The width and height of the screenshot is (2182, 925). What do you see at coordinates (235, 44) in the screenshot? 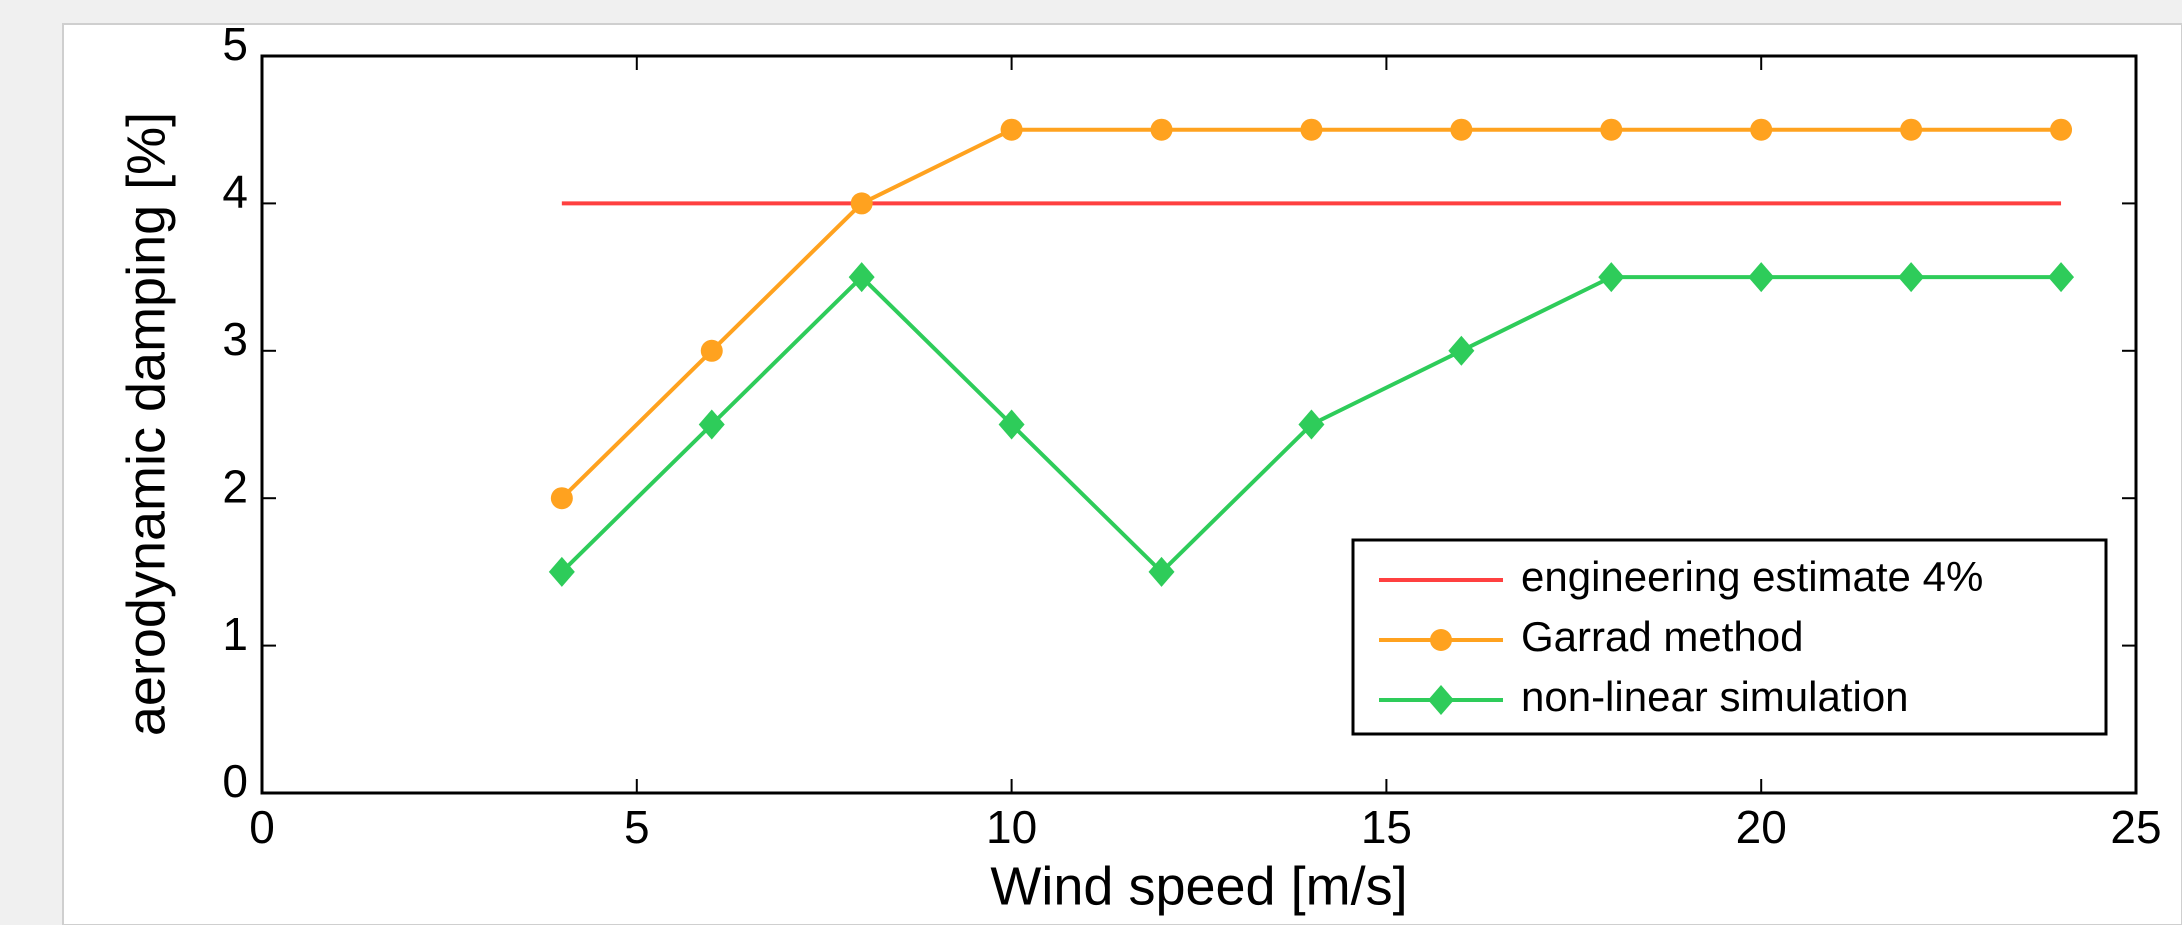
I see `y-tick-label: 5` at bounding box center [235, 44].